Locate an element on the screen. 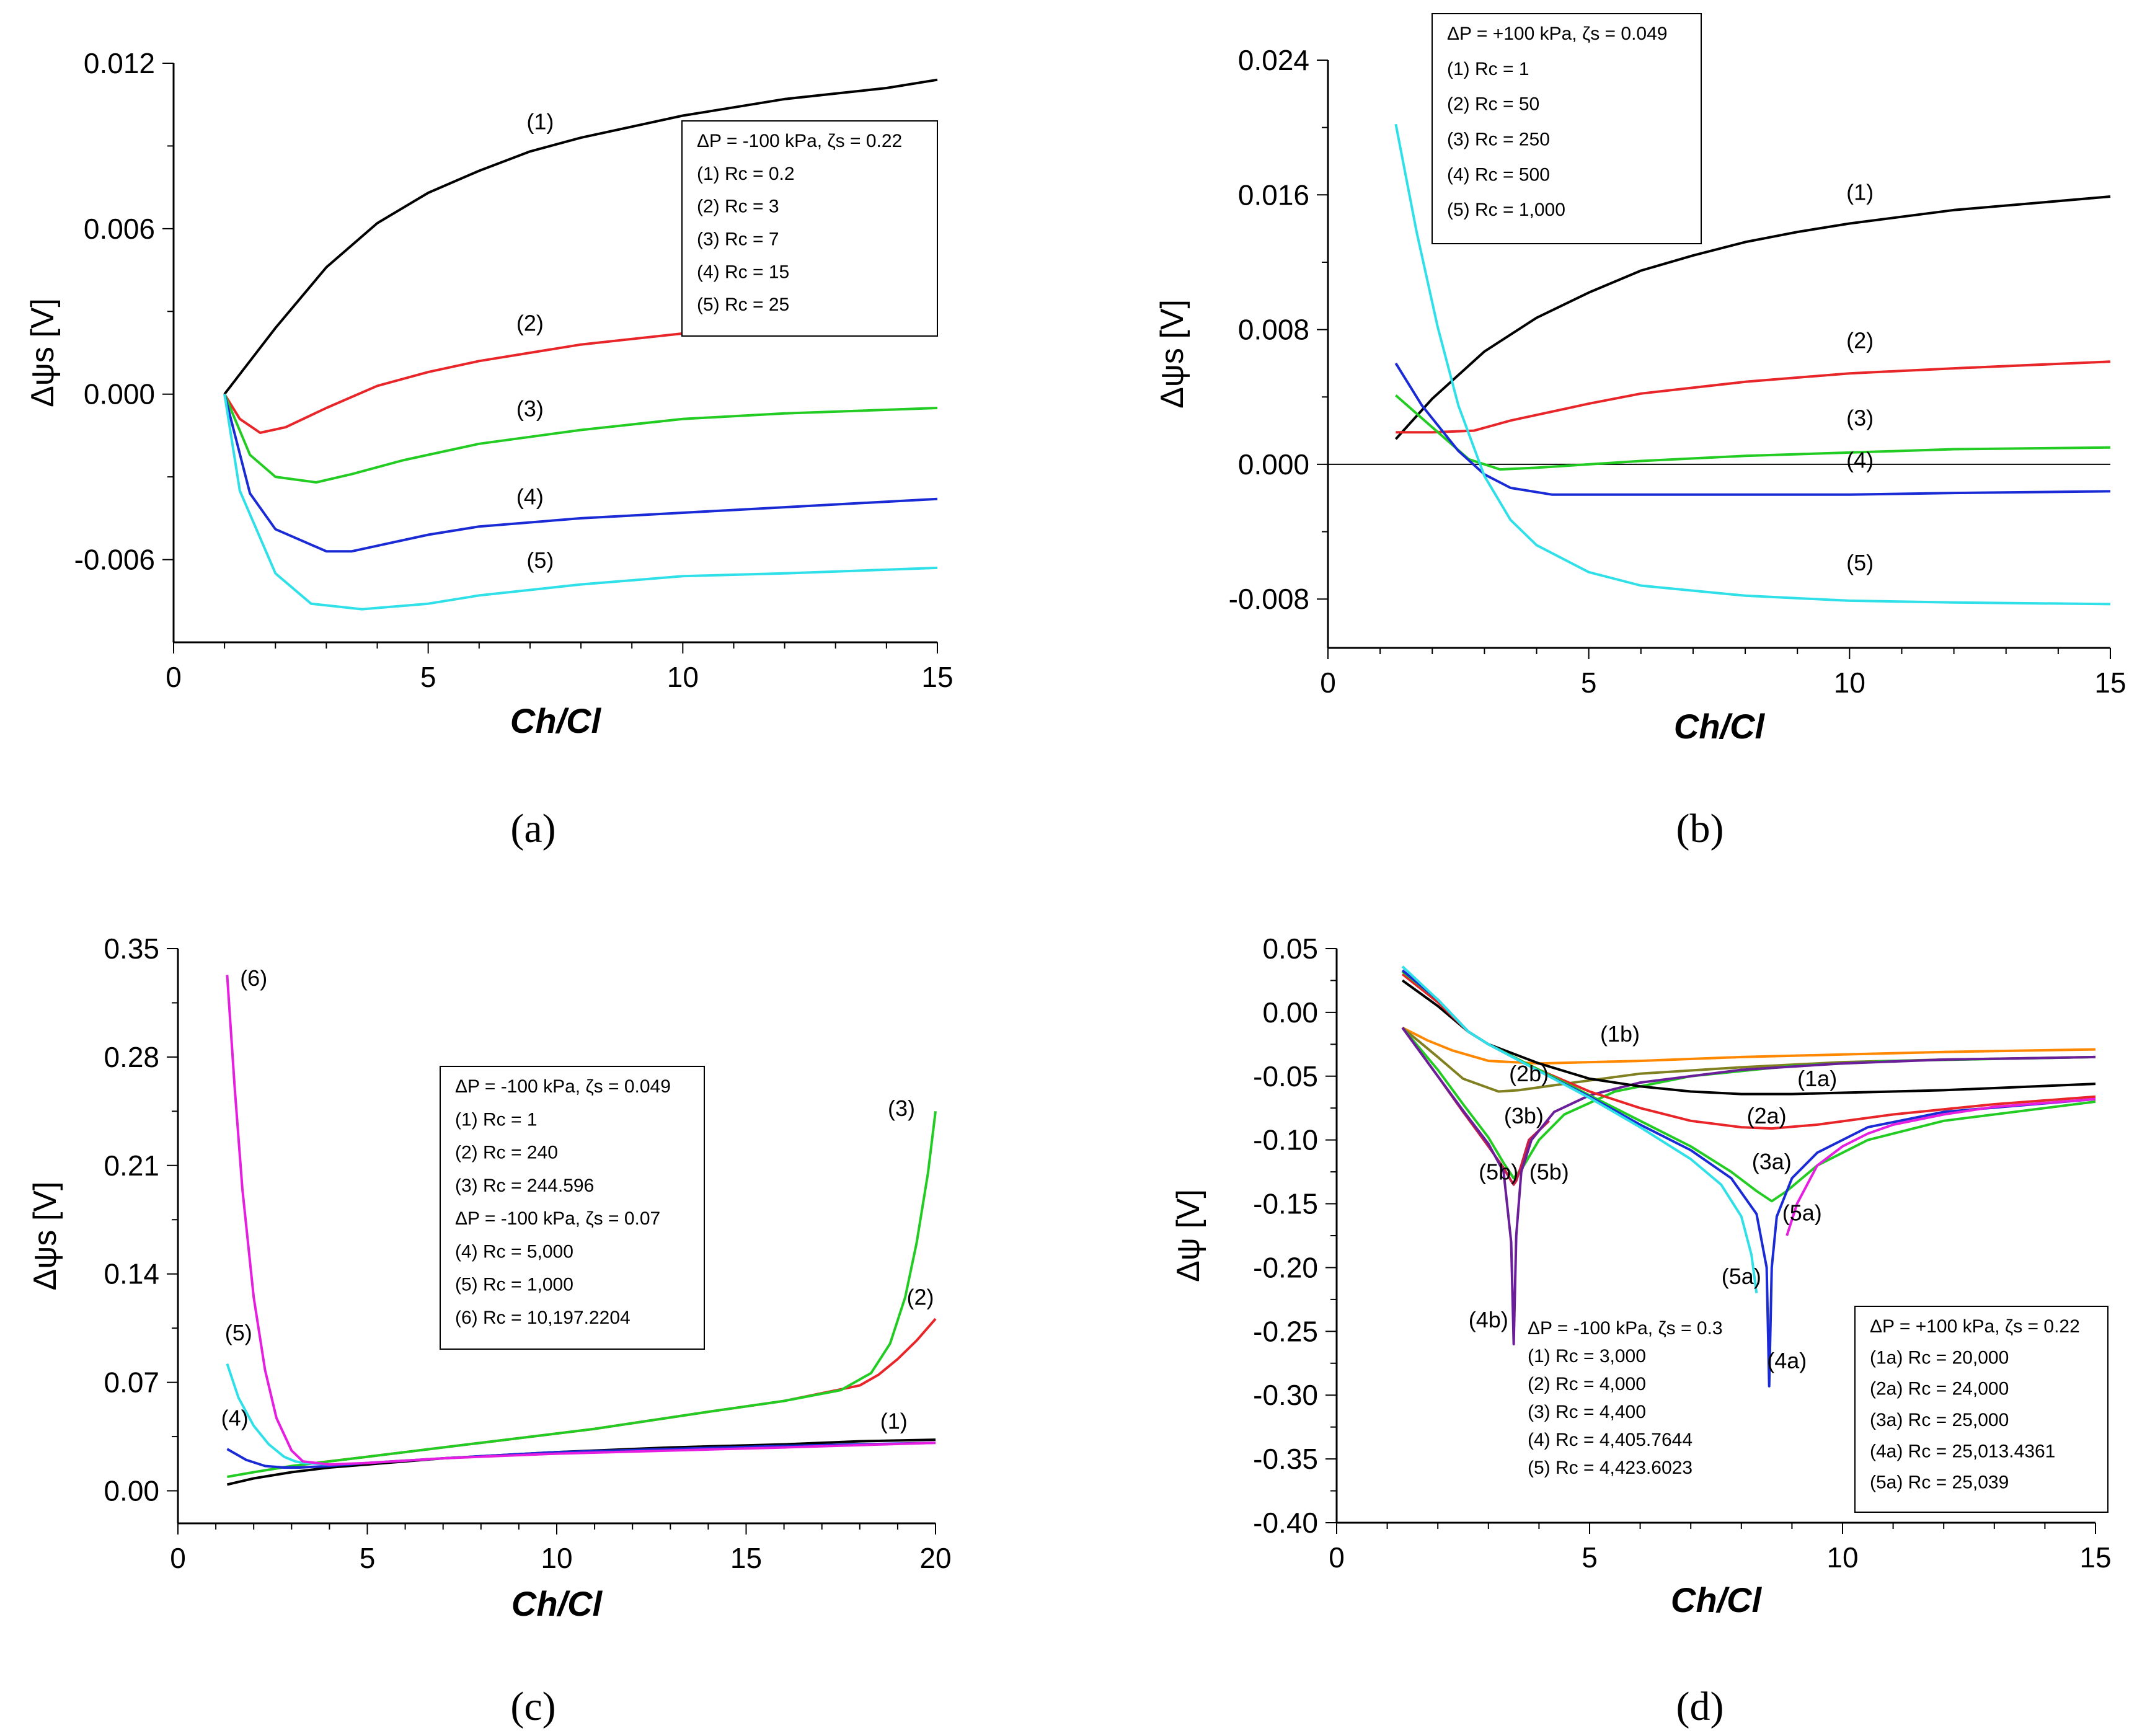  legend-entry: (4) Rc = 500 is located at coordinates (1499, 174).